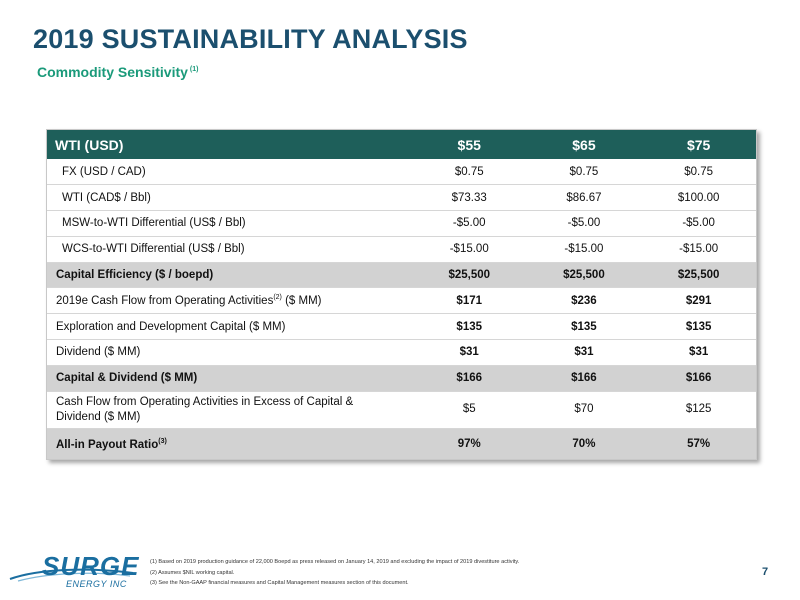 Image resolution: width=800 pixels, height=600 pixels. I want to click on row-label: WTI (CAD$ / Bbl), so click(229, 198).